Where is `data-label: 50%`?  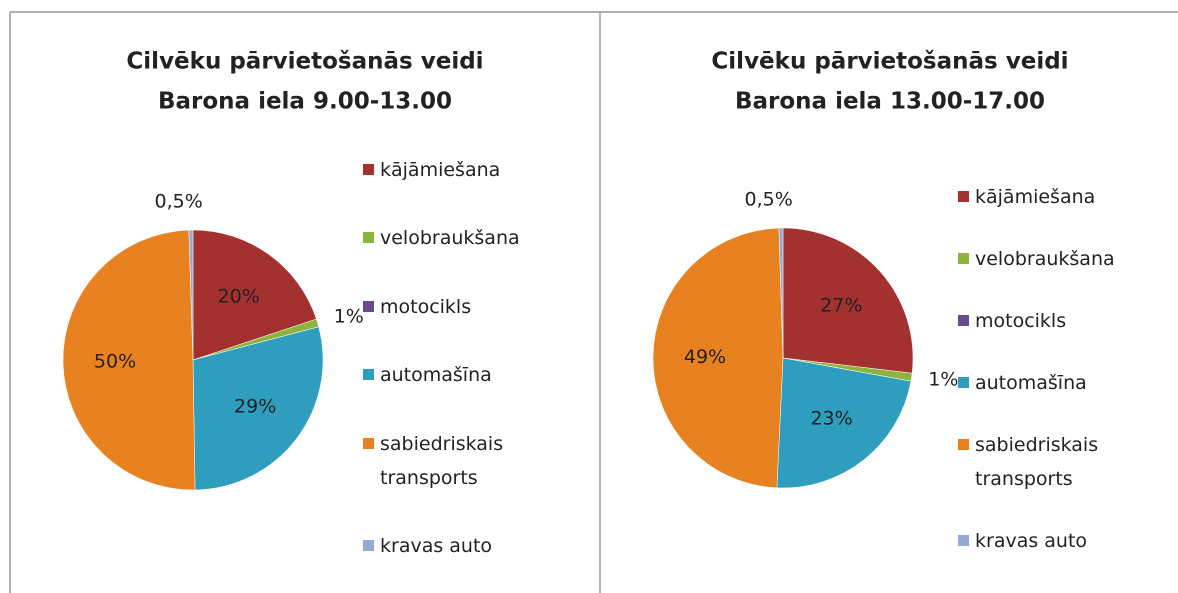
data-label: 50% is located at coordinates (115, 361).